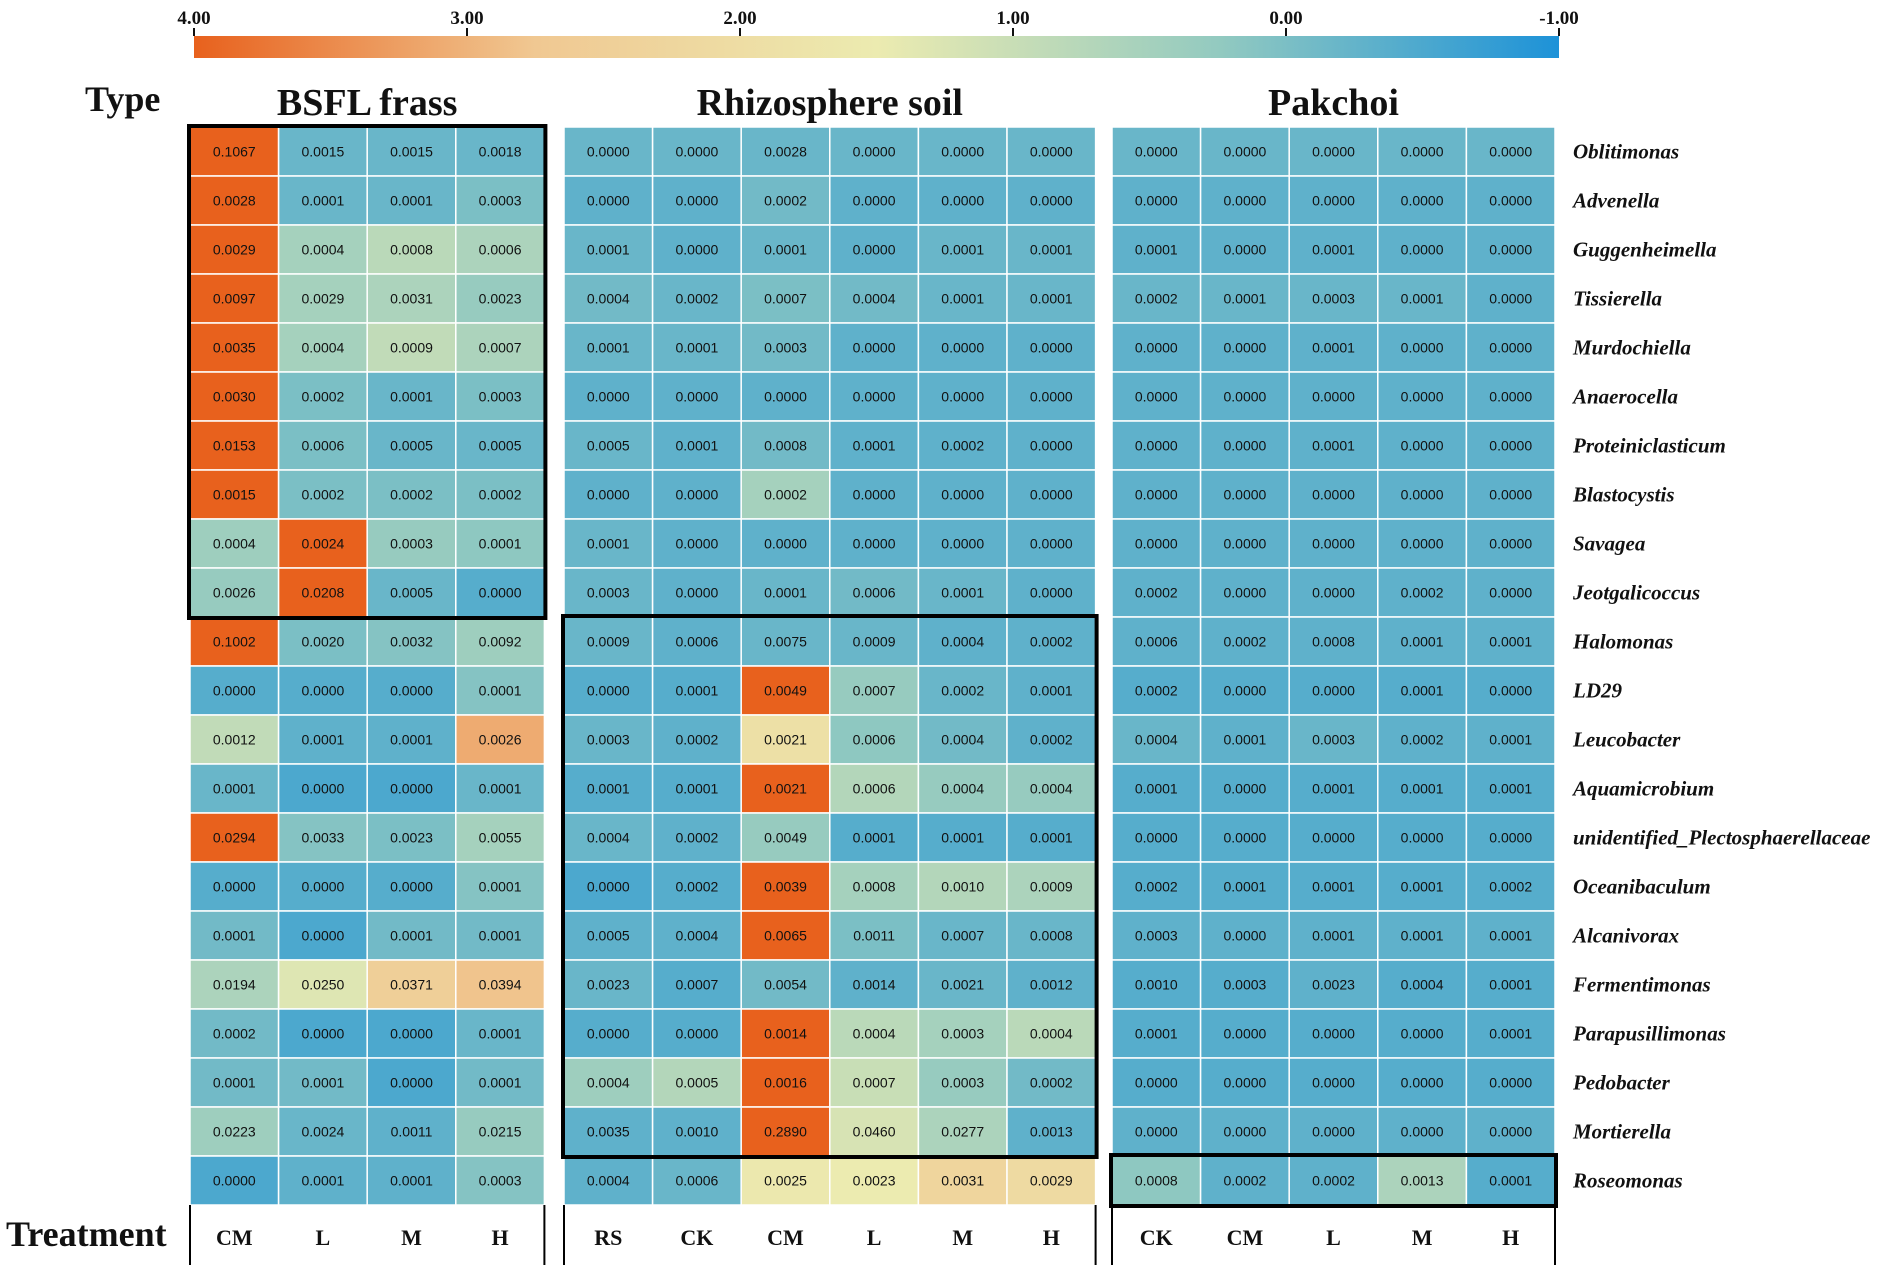  Describe the element at coordinates (1597, 691) in the screenshot. I see `row-label: LD29` at that location.